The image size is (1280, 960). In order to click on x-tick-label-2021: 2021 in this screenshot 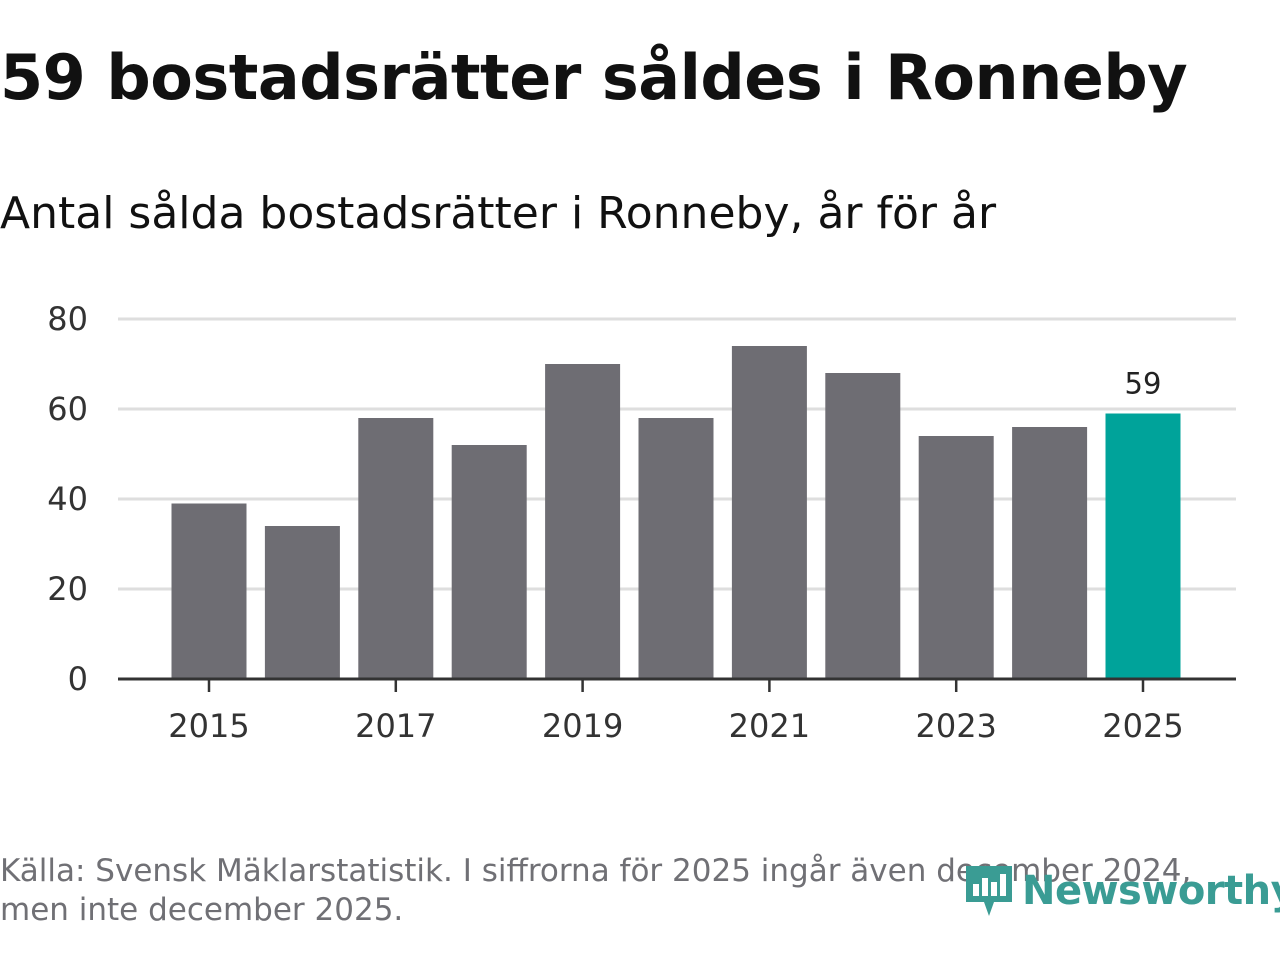, I will do `click(769, 726)`.